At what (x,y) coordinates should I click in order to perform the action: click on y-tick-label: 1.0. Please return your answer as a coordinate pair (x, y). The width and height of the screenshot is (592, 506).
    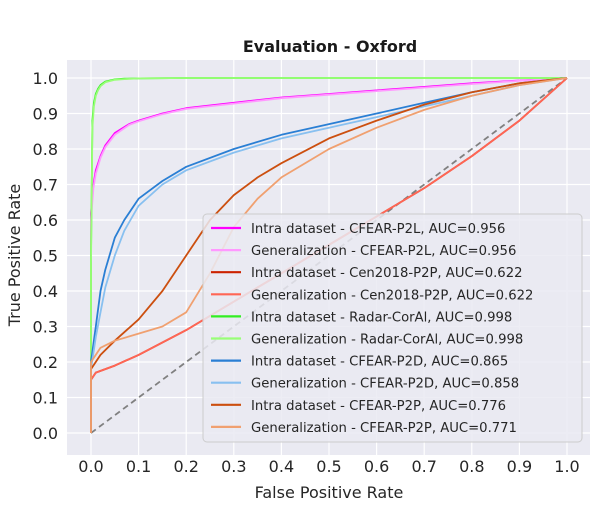
    Looking at the image, I should click on (45, 78).